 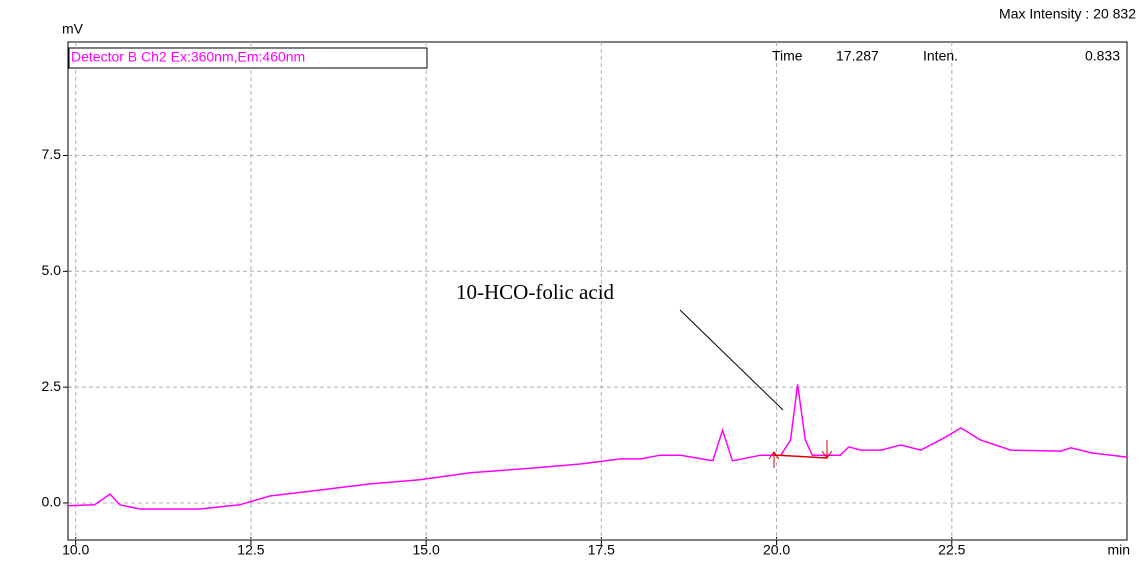 What do you see at coordinates (857, 56) in the screenshot?
I see `cursor-time: 17.287` at bounding box center [857, 56].